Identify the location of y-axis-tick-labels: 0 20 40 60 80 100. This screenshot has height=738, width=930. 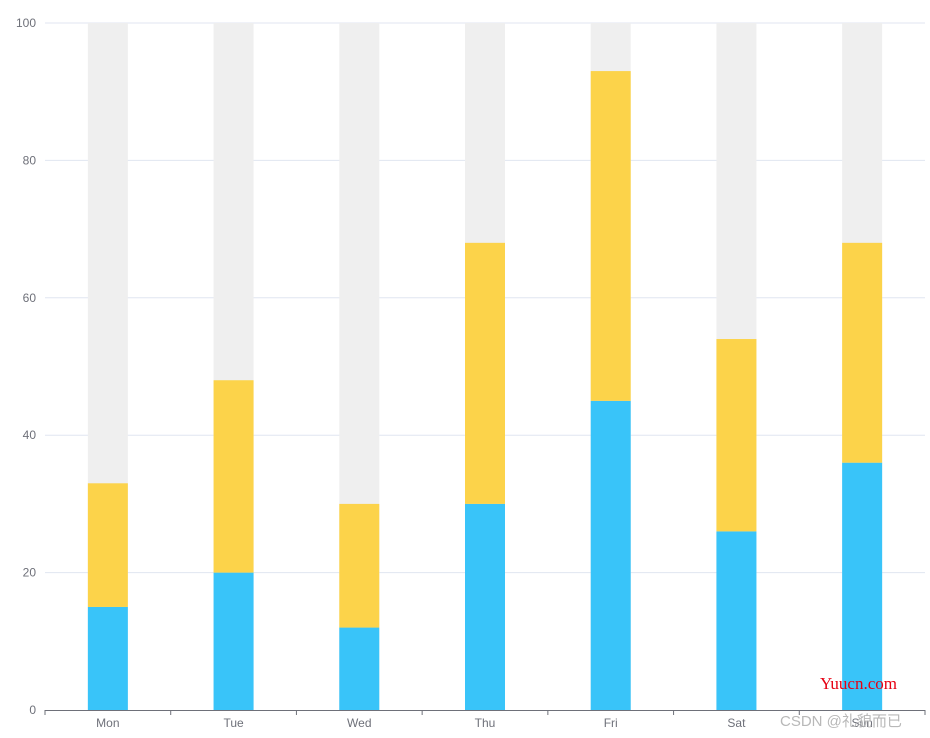
(26, 366).